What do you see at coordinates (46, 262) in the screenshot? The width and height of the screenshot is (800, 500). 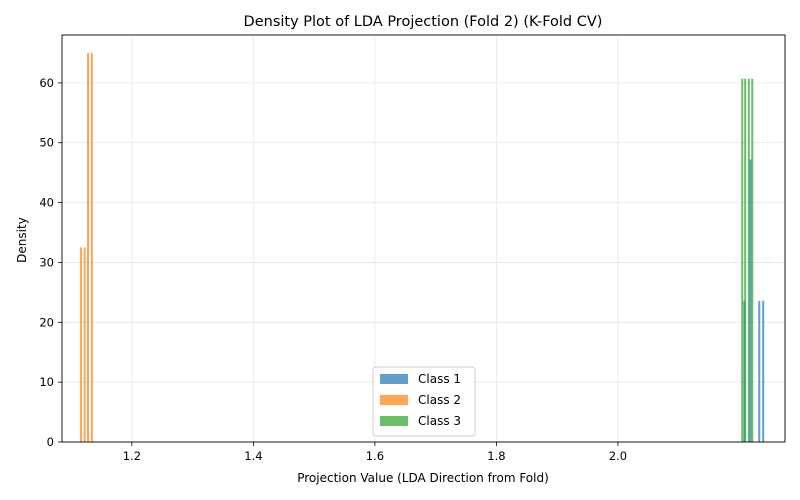 I see `y-tick-label: 30` at bounding box center [46, 262].